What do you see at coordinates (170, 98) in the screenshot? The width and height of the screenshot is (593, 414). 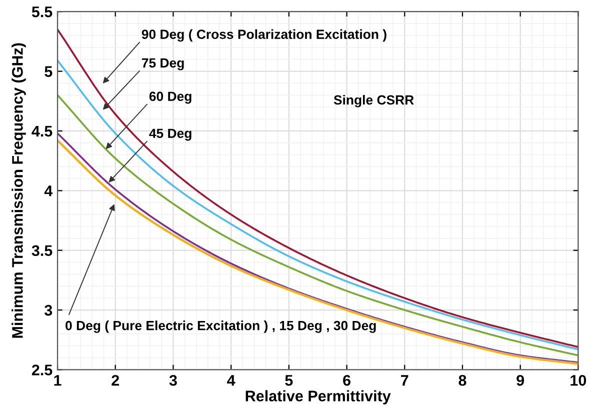 I see `annotation: 60 Deg` at bounding box center [170, 98].